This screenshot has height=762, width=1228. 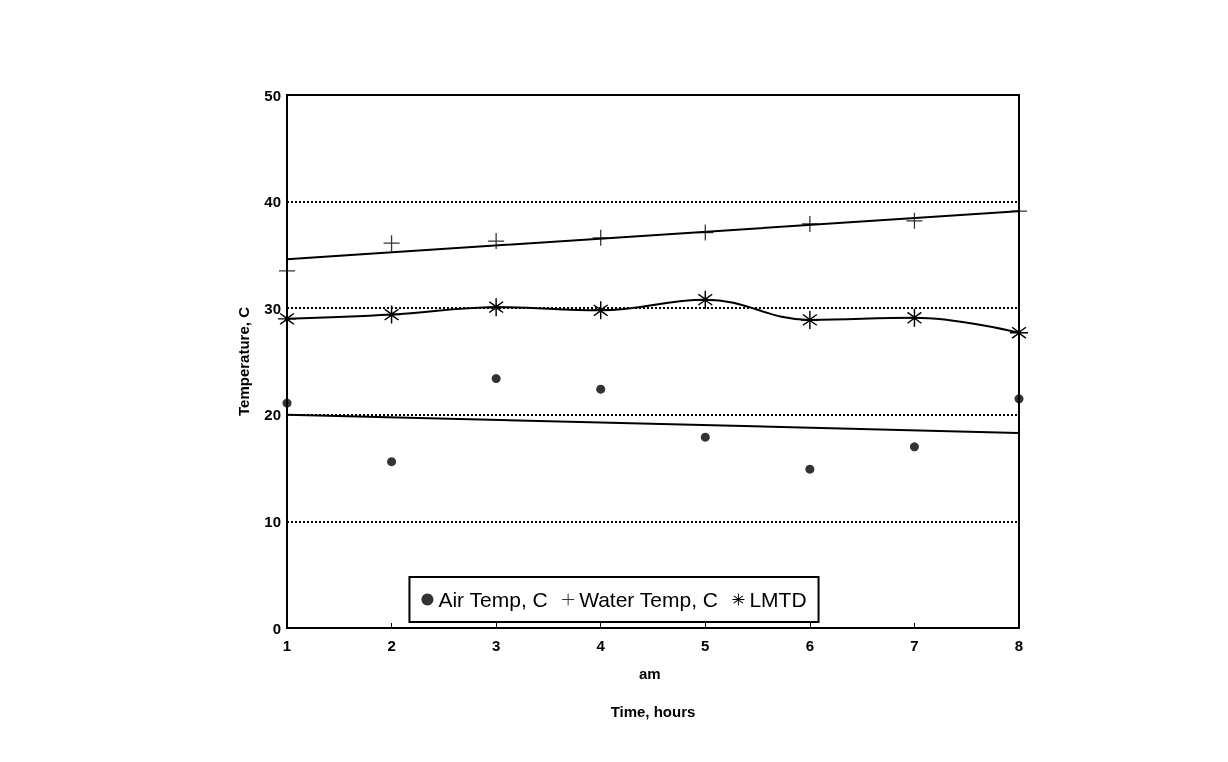 I want to click on x-tick-label: 6, so click(x=810, y=645).